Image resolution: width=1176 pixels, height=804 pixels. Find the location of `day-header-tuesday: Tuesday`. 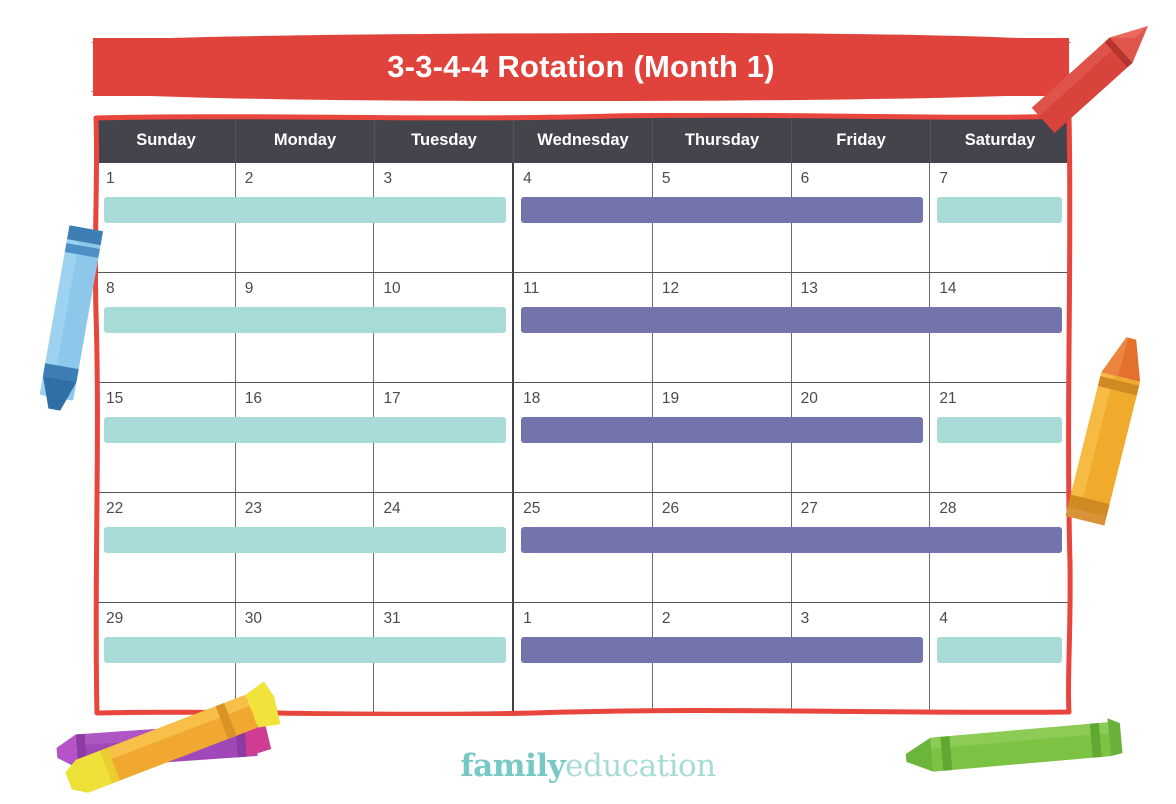

day-header-tuesday: Tuesday is located at coordinates (444, 140).